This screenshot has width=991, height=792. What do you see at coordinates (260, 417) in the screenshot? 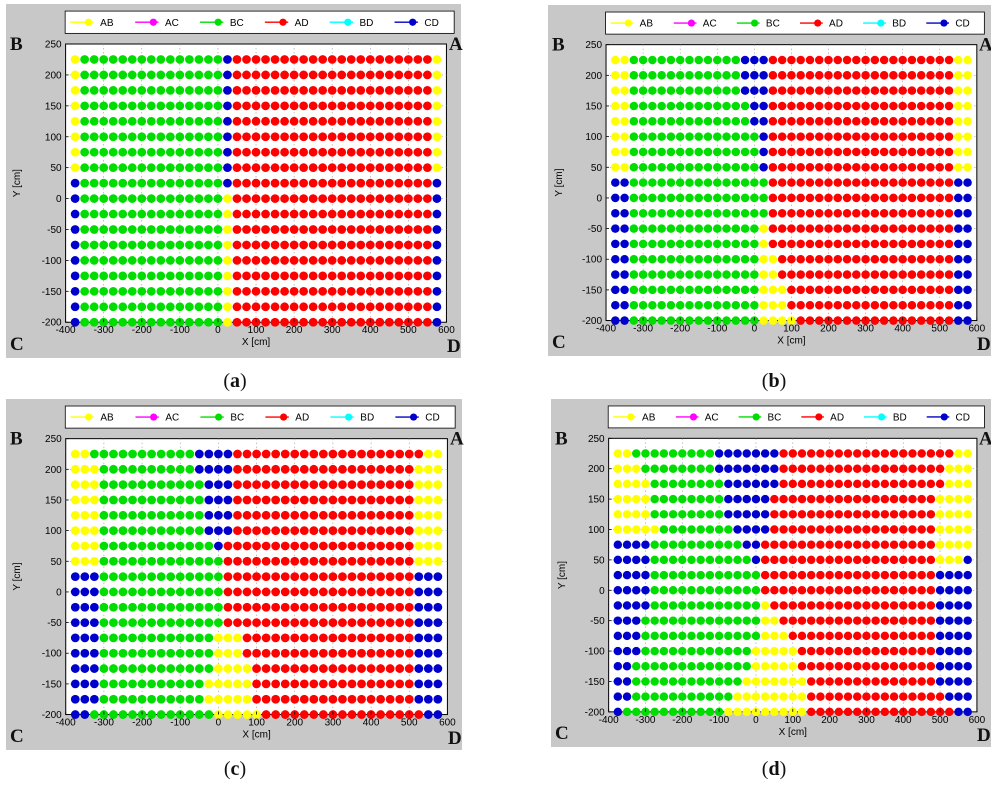
I see `legend-box` at bounding box center [260, 417].